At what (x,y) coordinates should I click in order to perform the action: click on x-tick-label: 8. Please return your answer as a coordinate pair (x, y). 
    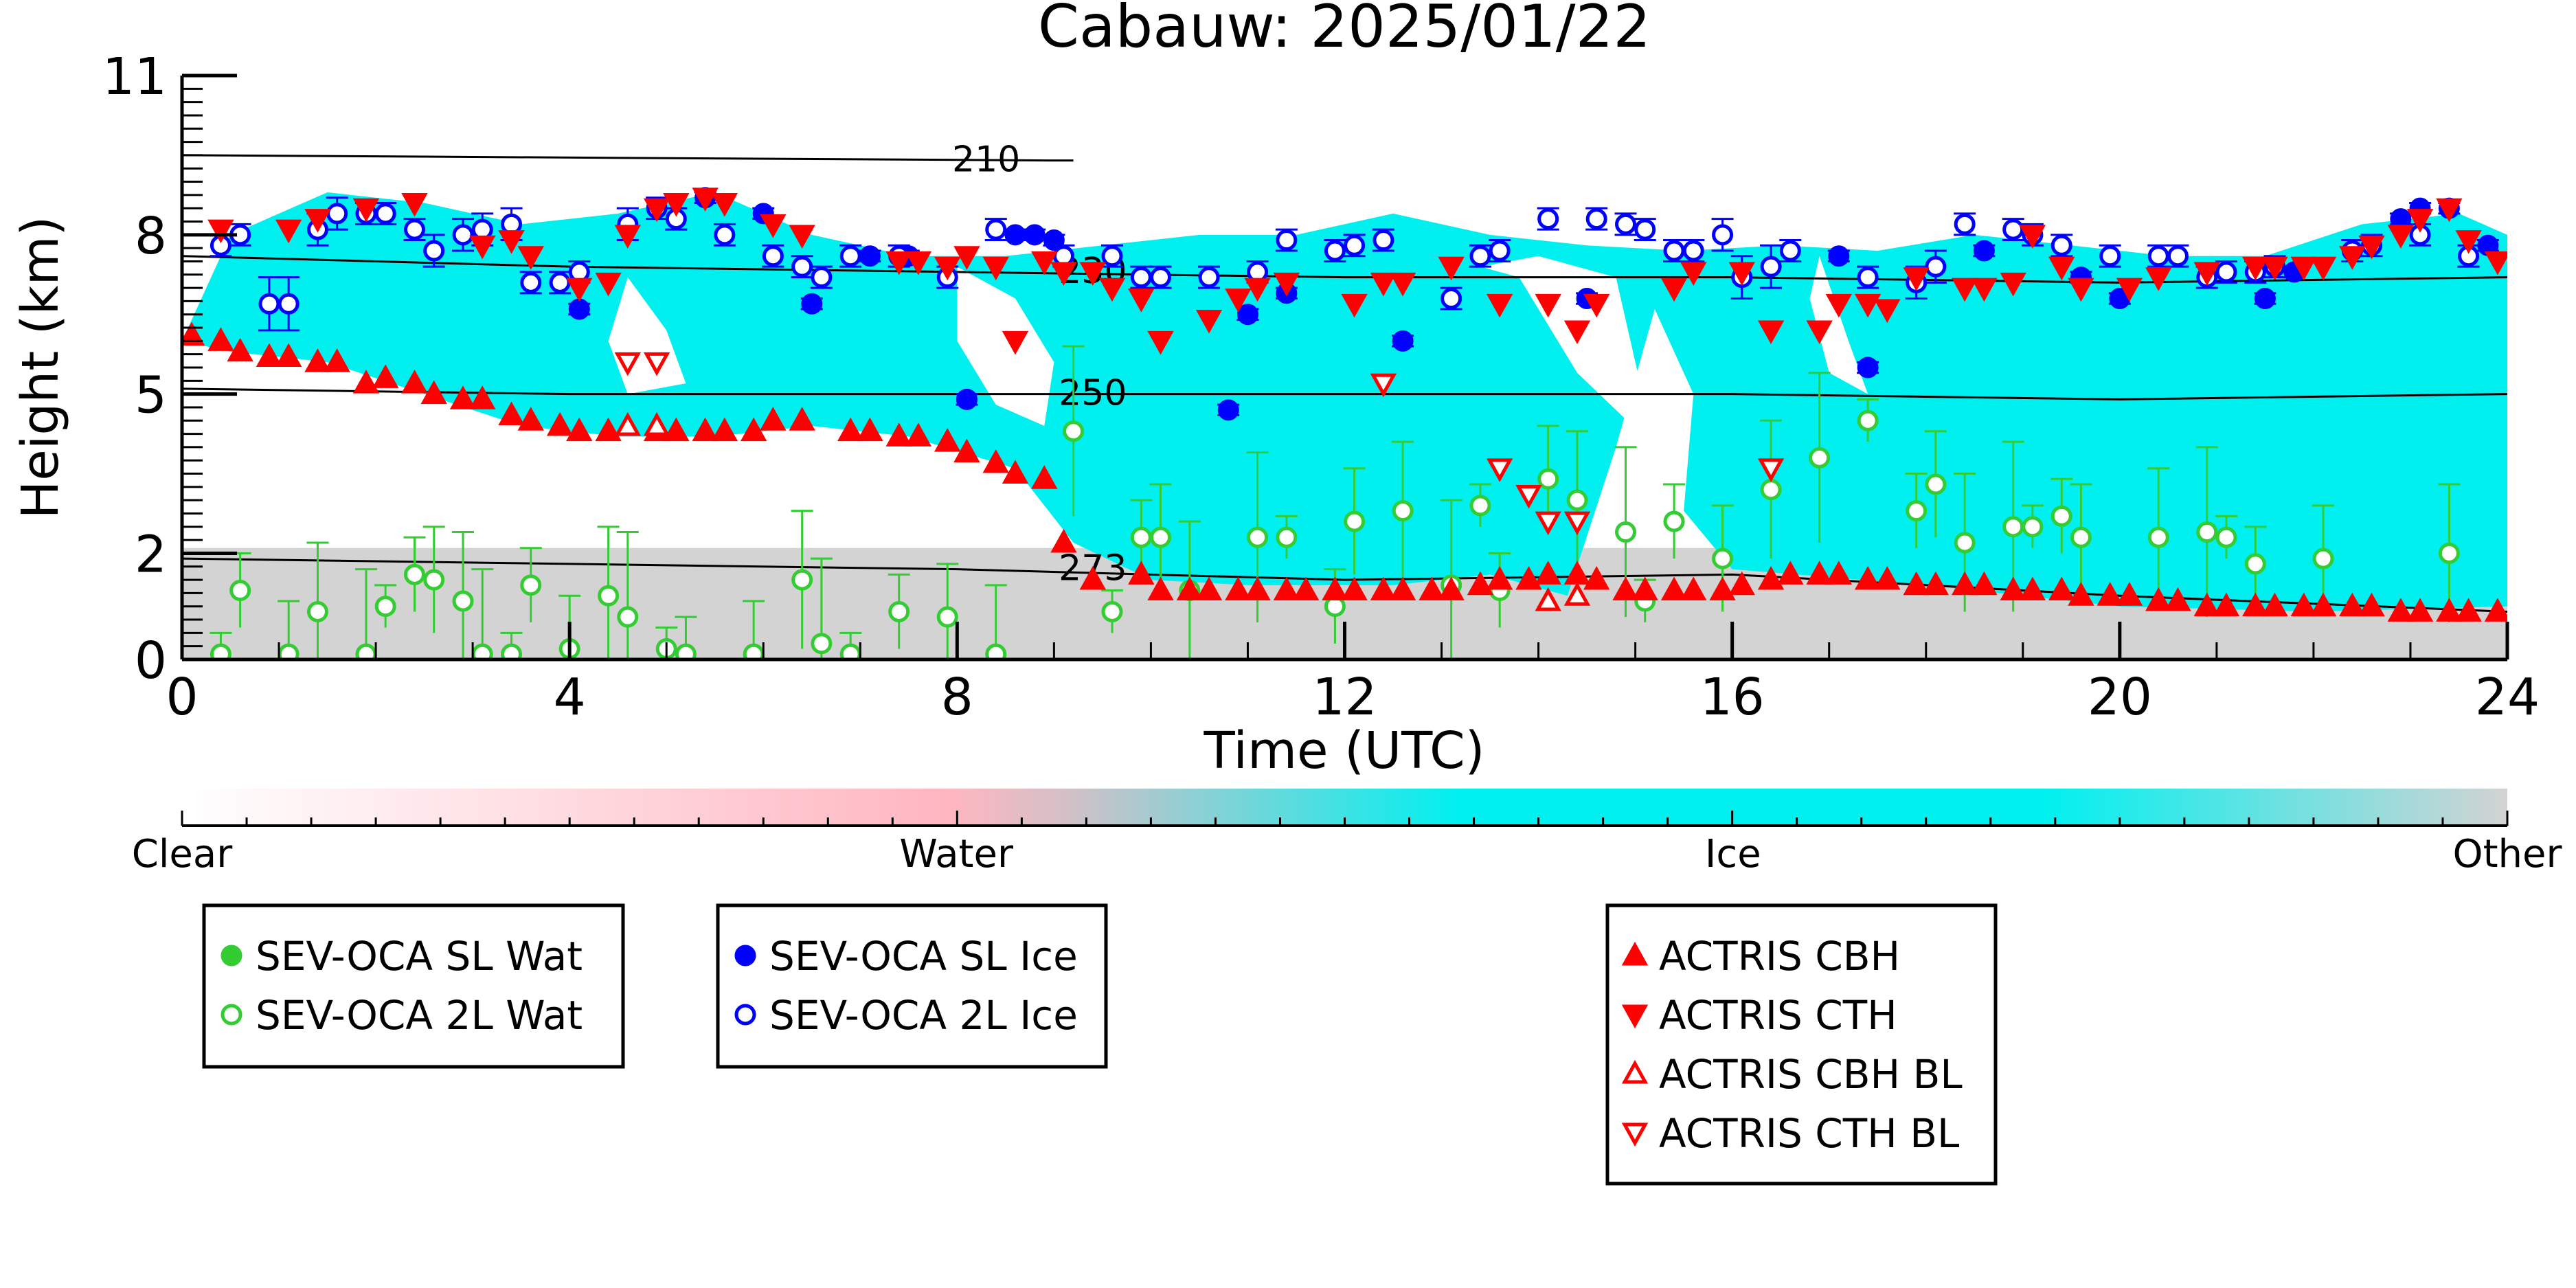
    Looking at the image, I should click on (957, 697).